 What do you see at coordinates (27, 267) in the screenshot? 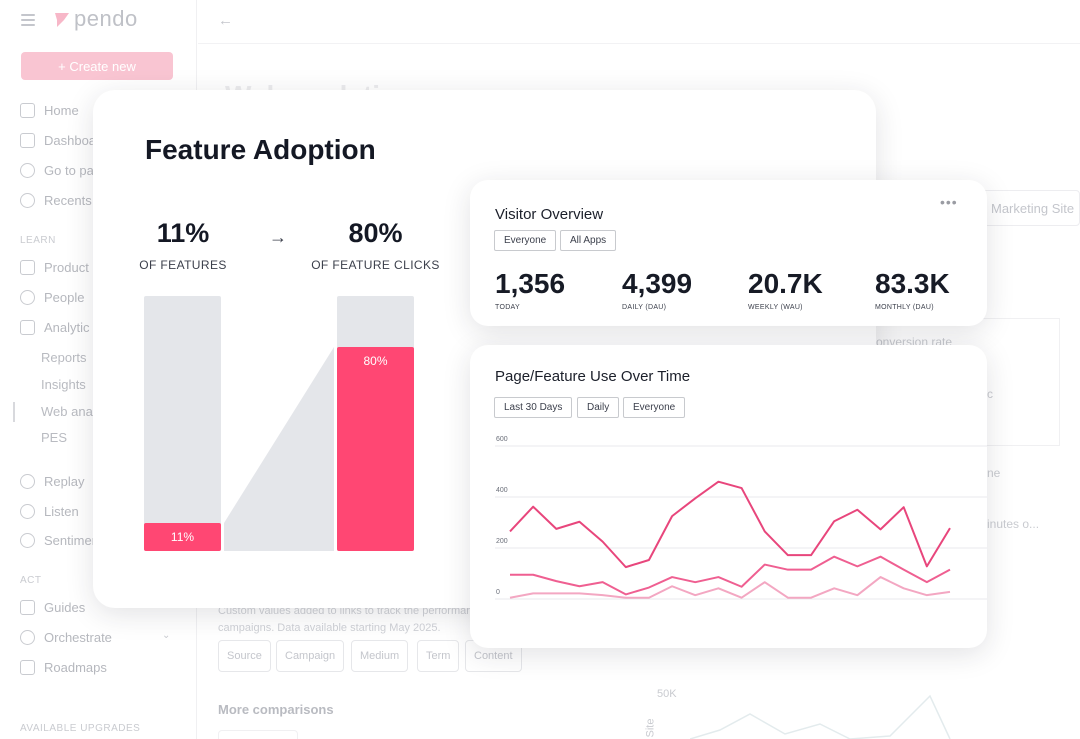
I see `layout-icon` at bounding box center [27, 267].